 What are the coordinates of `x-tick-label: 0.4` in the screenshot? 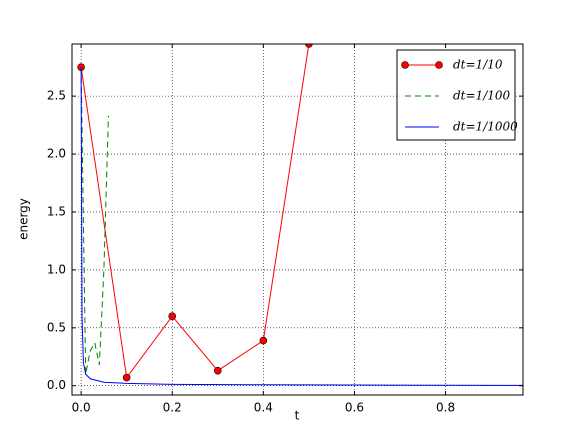 It's located at (263, 408).